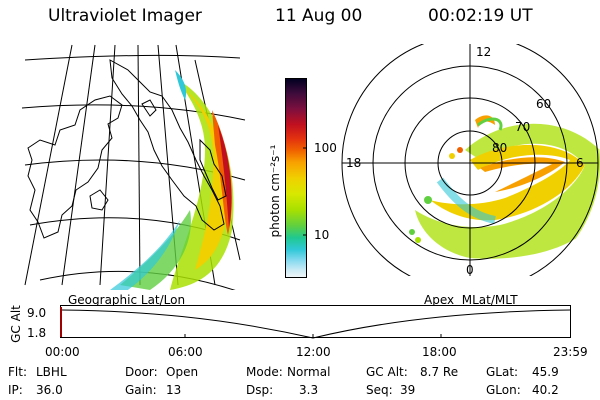  Describe the element at coordinates (62, 352) in the screenshot. I see `time-tick-0000: 00:00` at that location.